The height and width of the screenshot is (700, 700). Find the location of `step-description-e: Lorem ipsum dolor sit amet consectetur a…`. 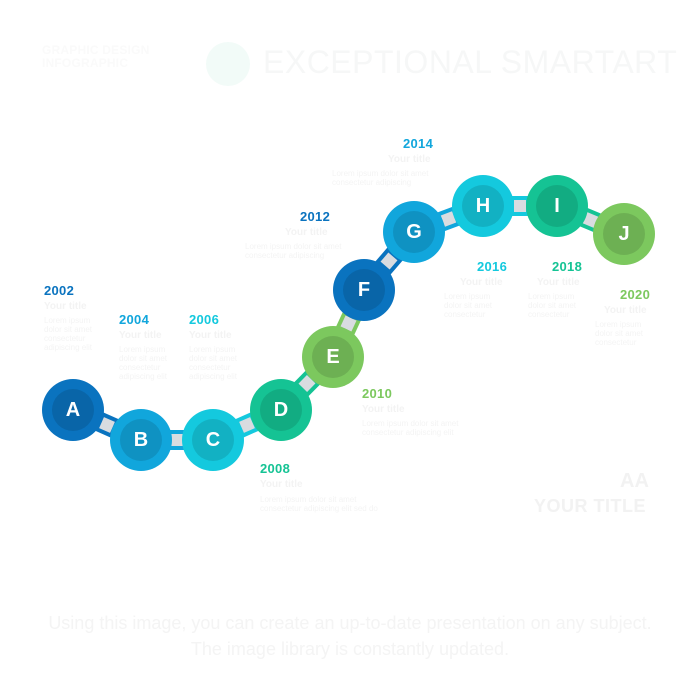

step-description-e: Lorem ipsum dolor sit amet consectetur a… is located at coordinates (410, 428).